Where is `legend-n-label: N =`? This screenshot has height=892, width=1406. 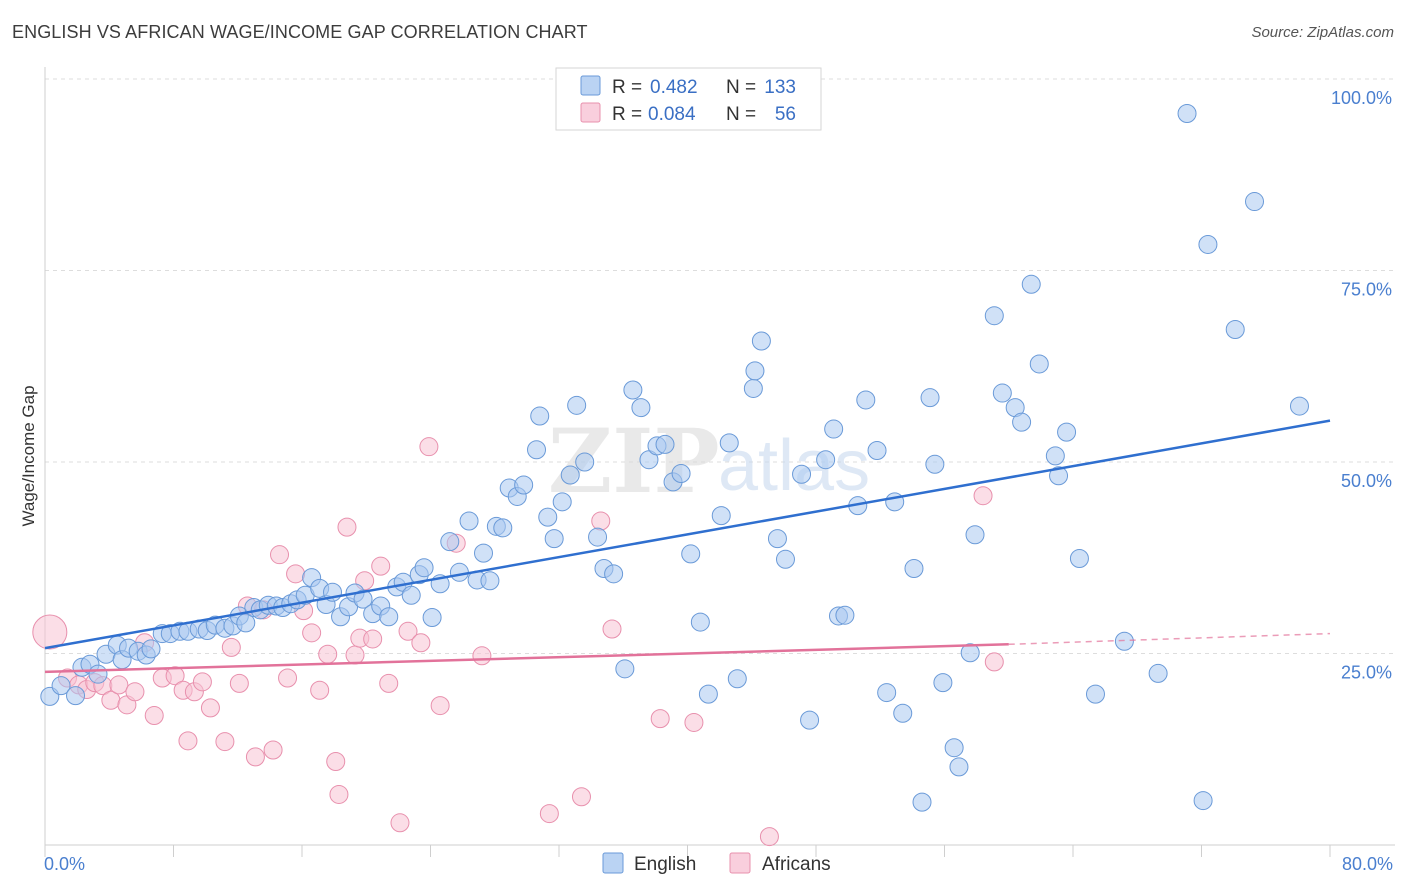
legend-n-label: N = is located at coordinates (741, 87).